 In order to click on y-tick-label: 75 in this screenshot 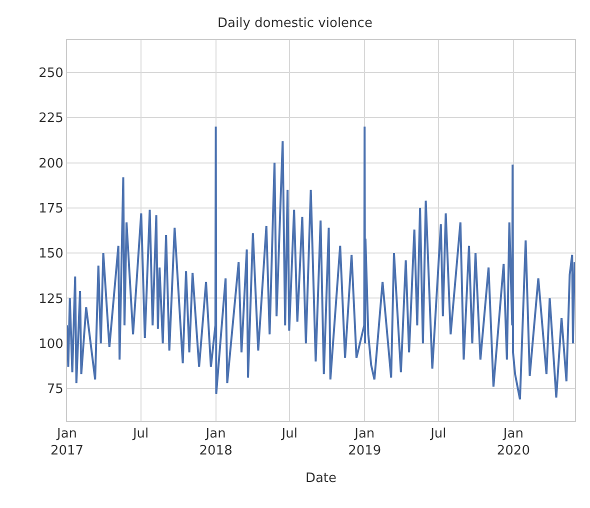, I will do `click(55, 390)`.